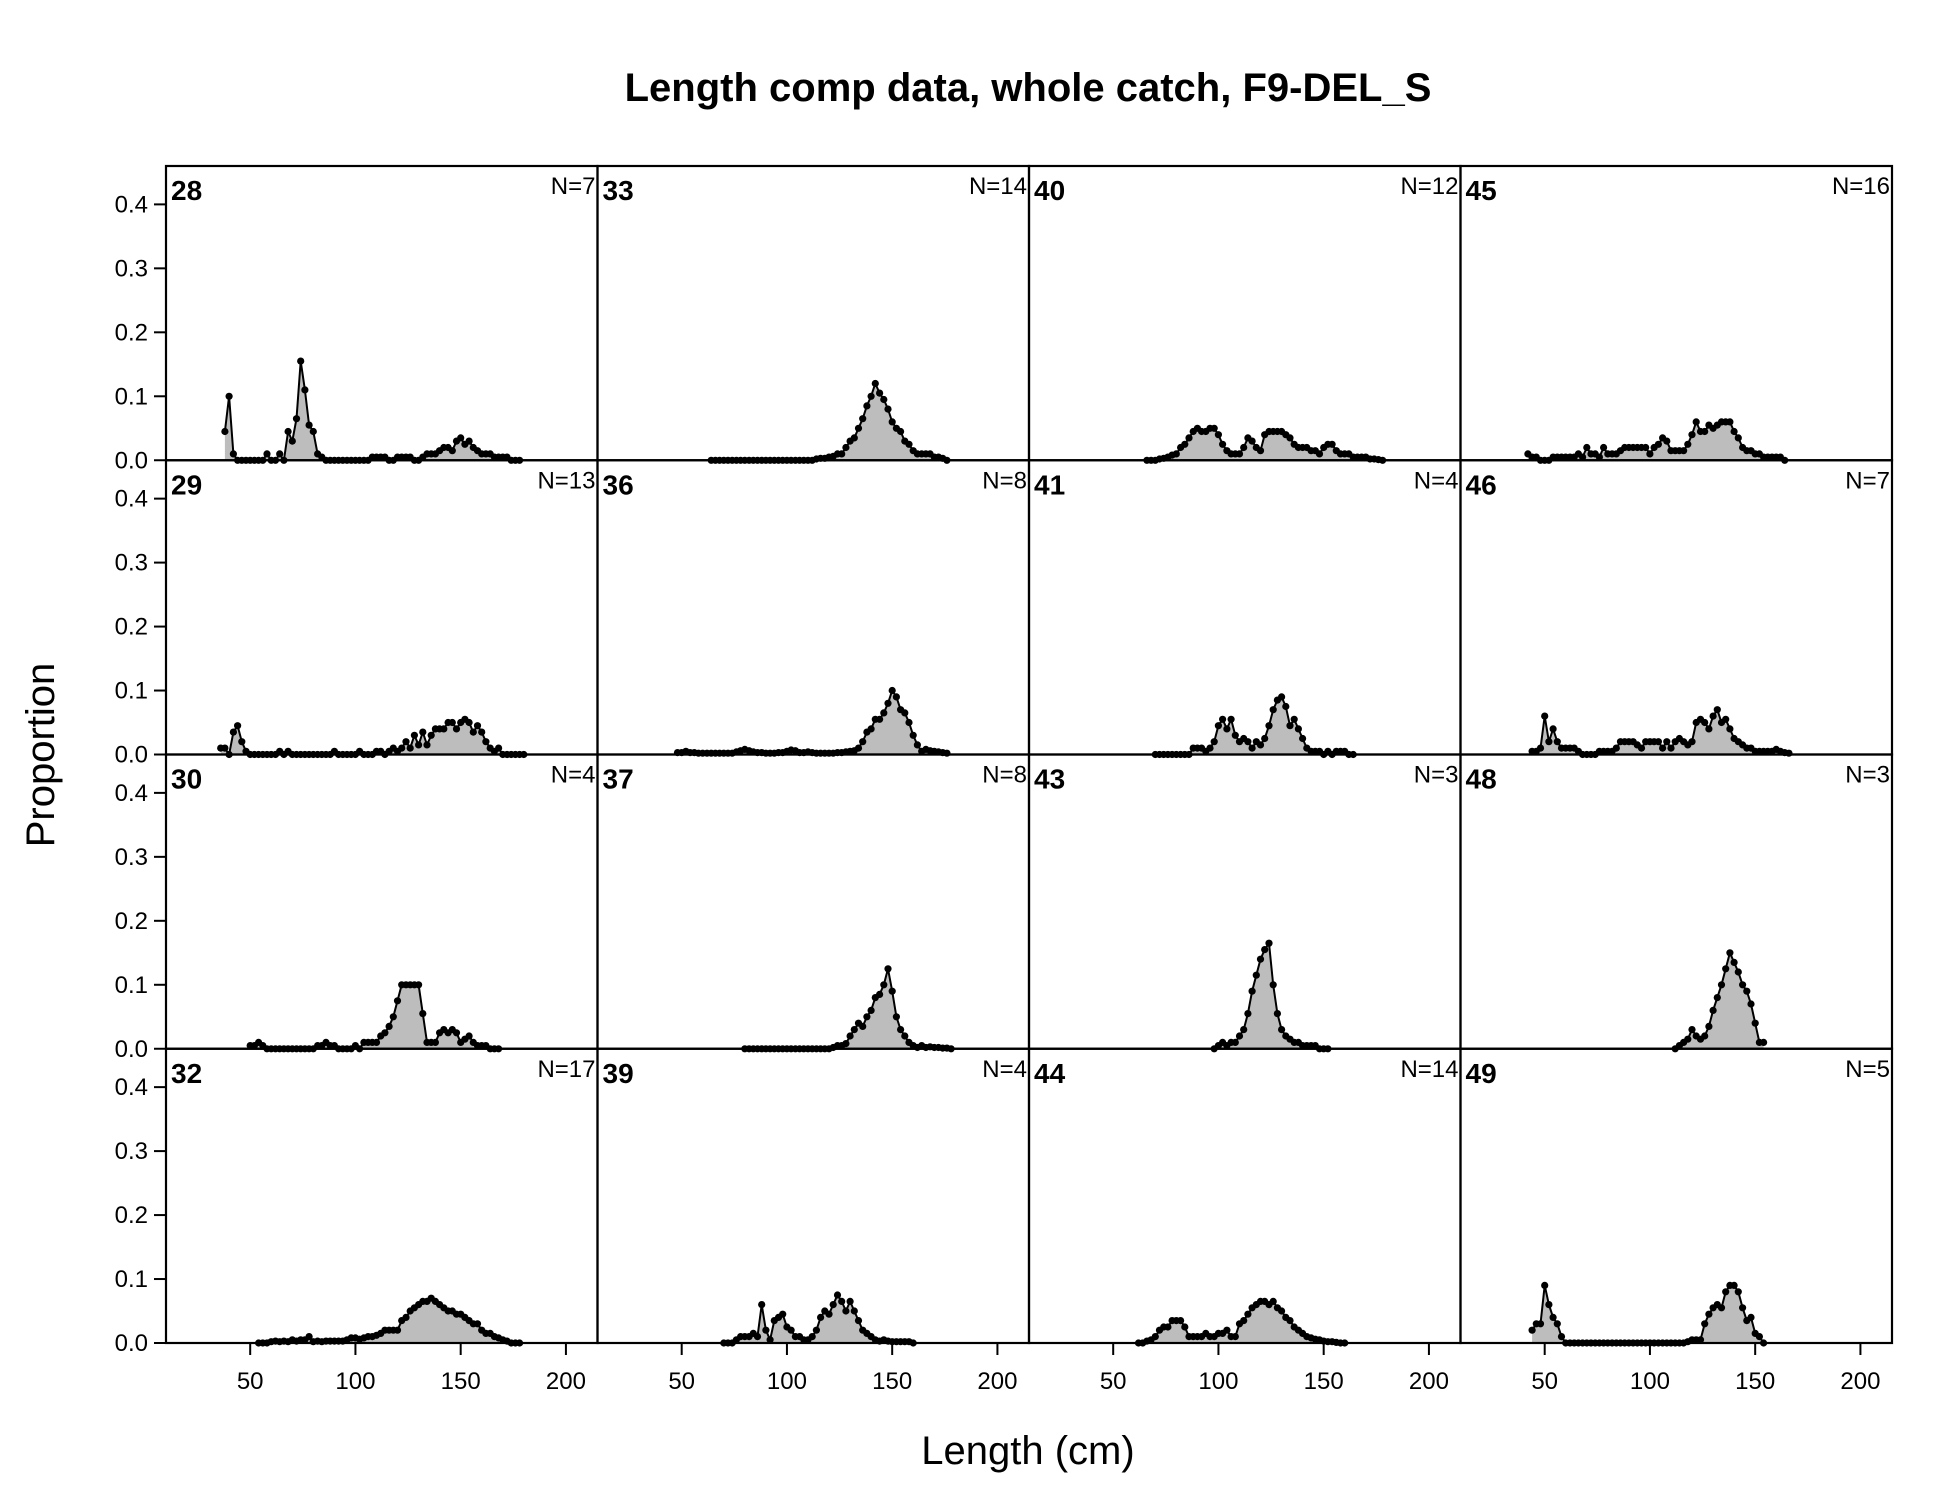 The image size is (1950, 1500). What do you see at coordinates (1860, 1381) in the screenshot?
I see `x-tick-label: 200` at bounding box center [1860, 1381].